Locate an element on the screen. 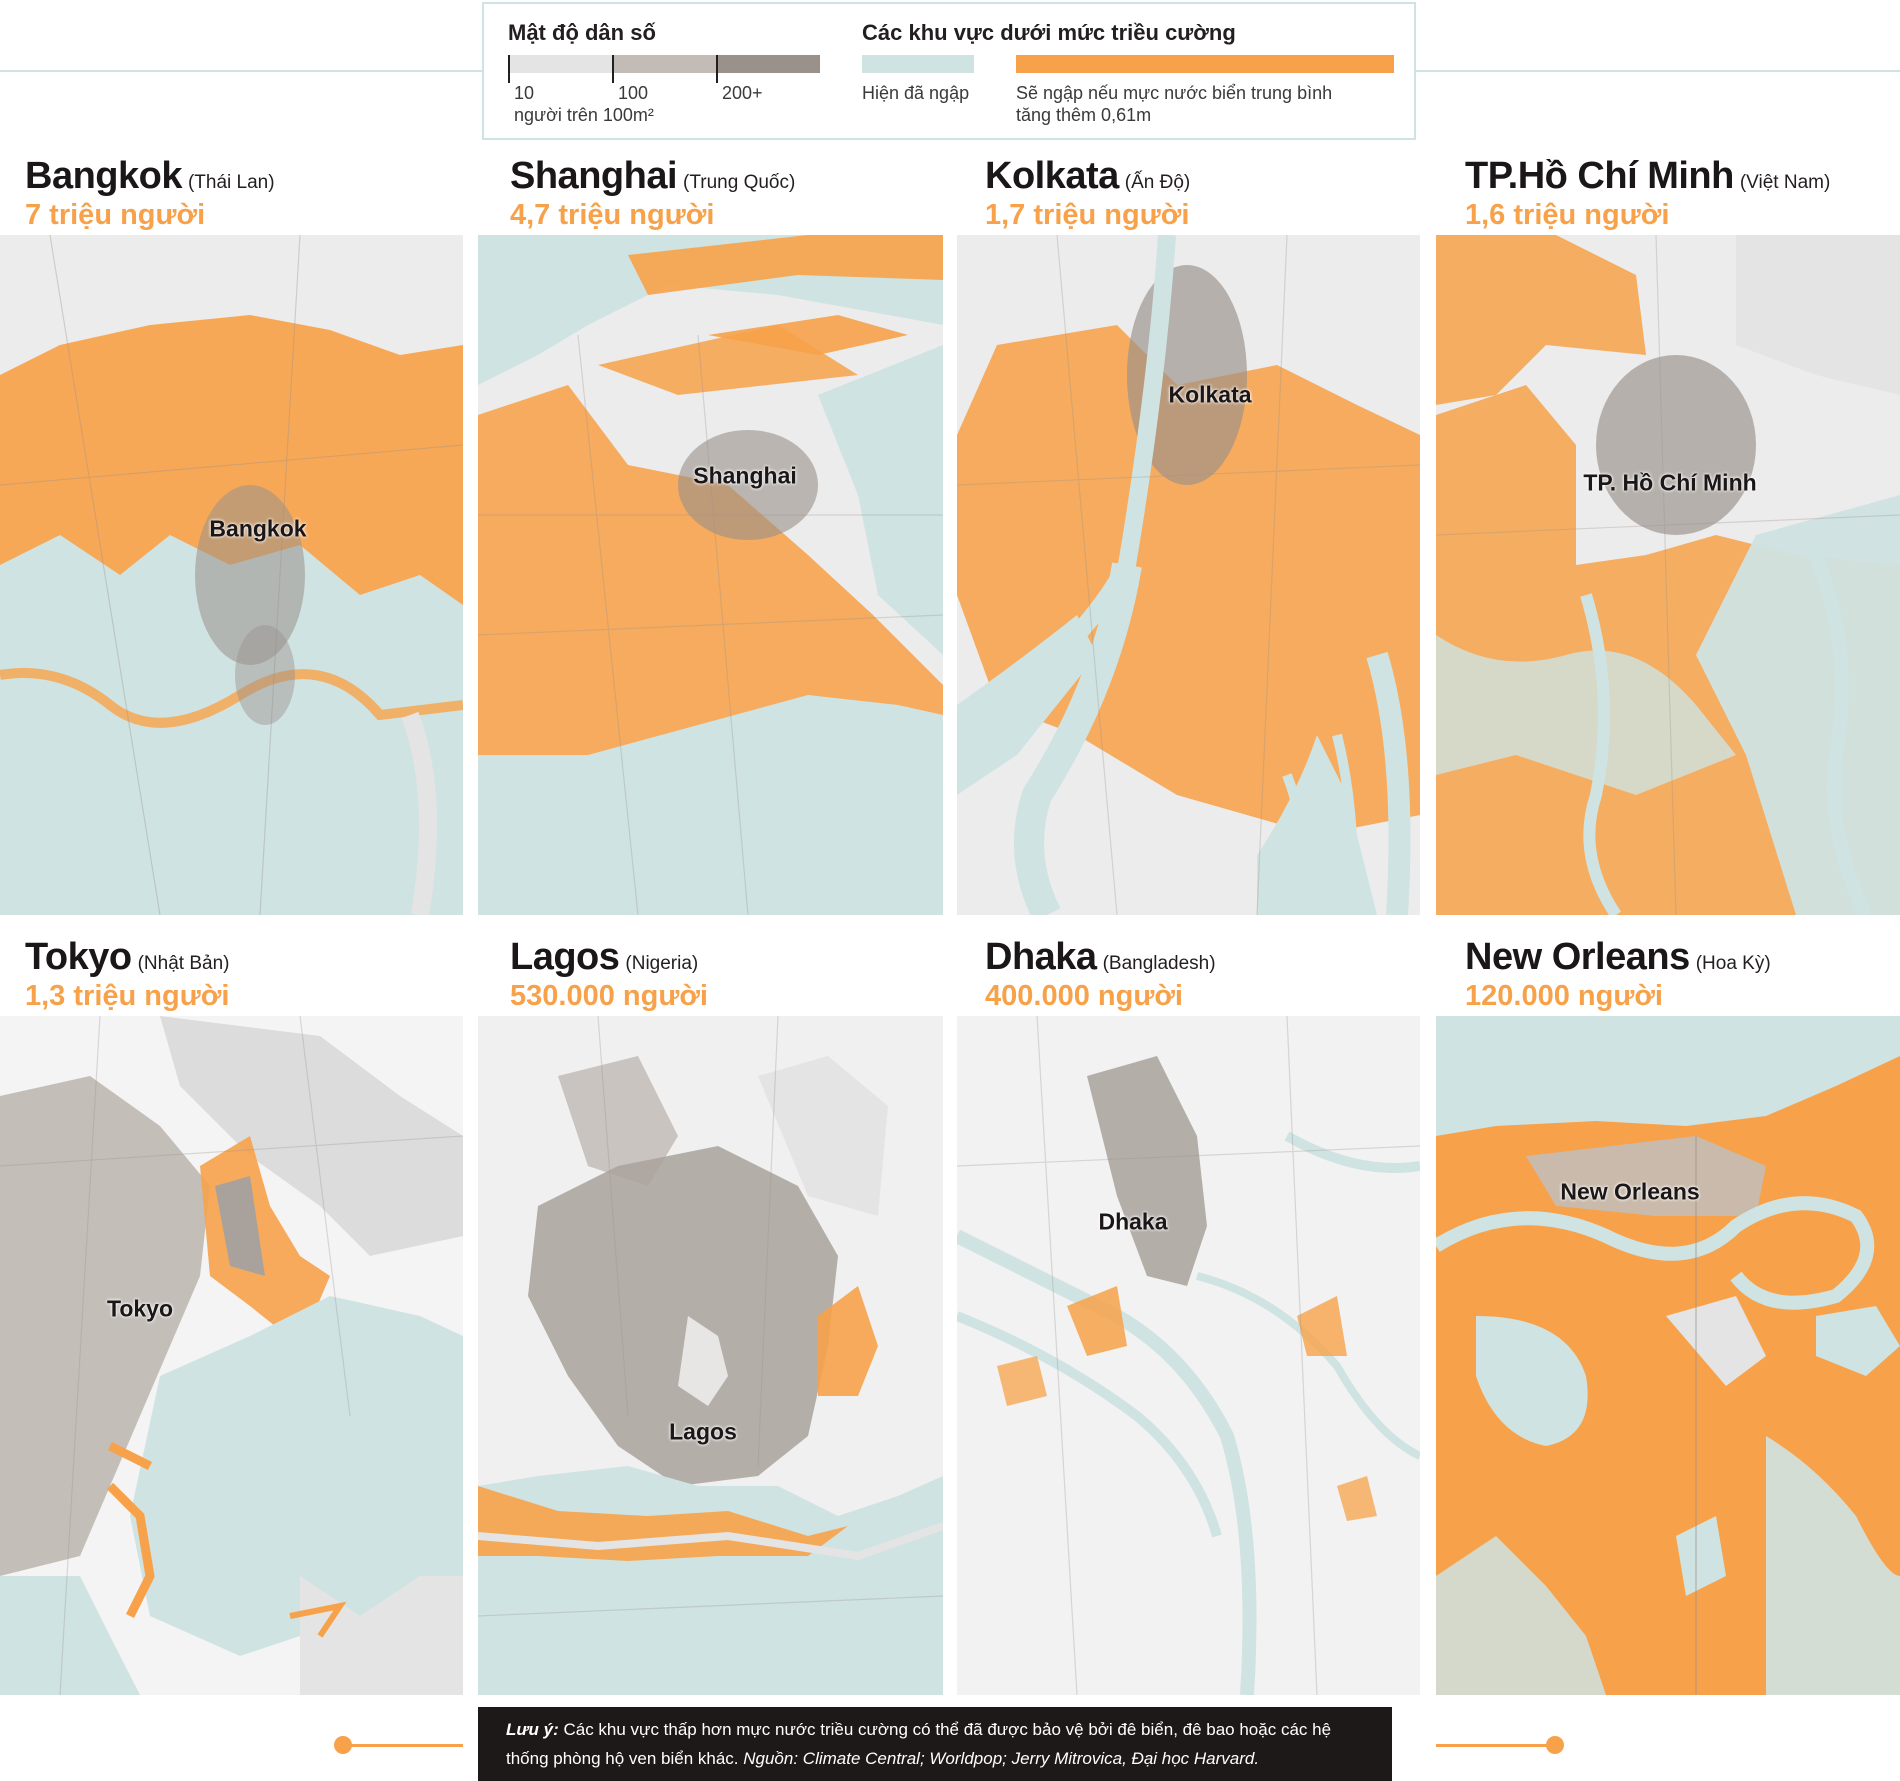  density-swatch-mid is located at coordinates (664, 64).